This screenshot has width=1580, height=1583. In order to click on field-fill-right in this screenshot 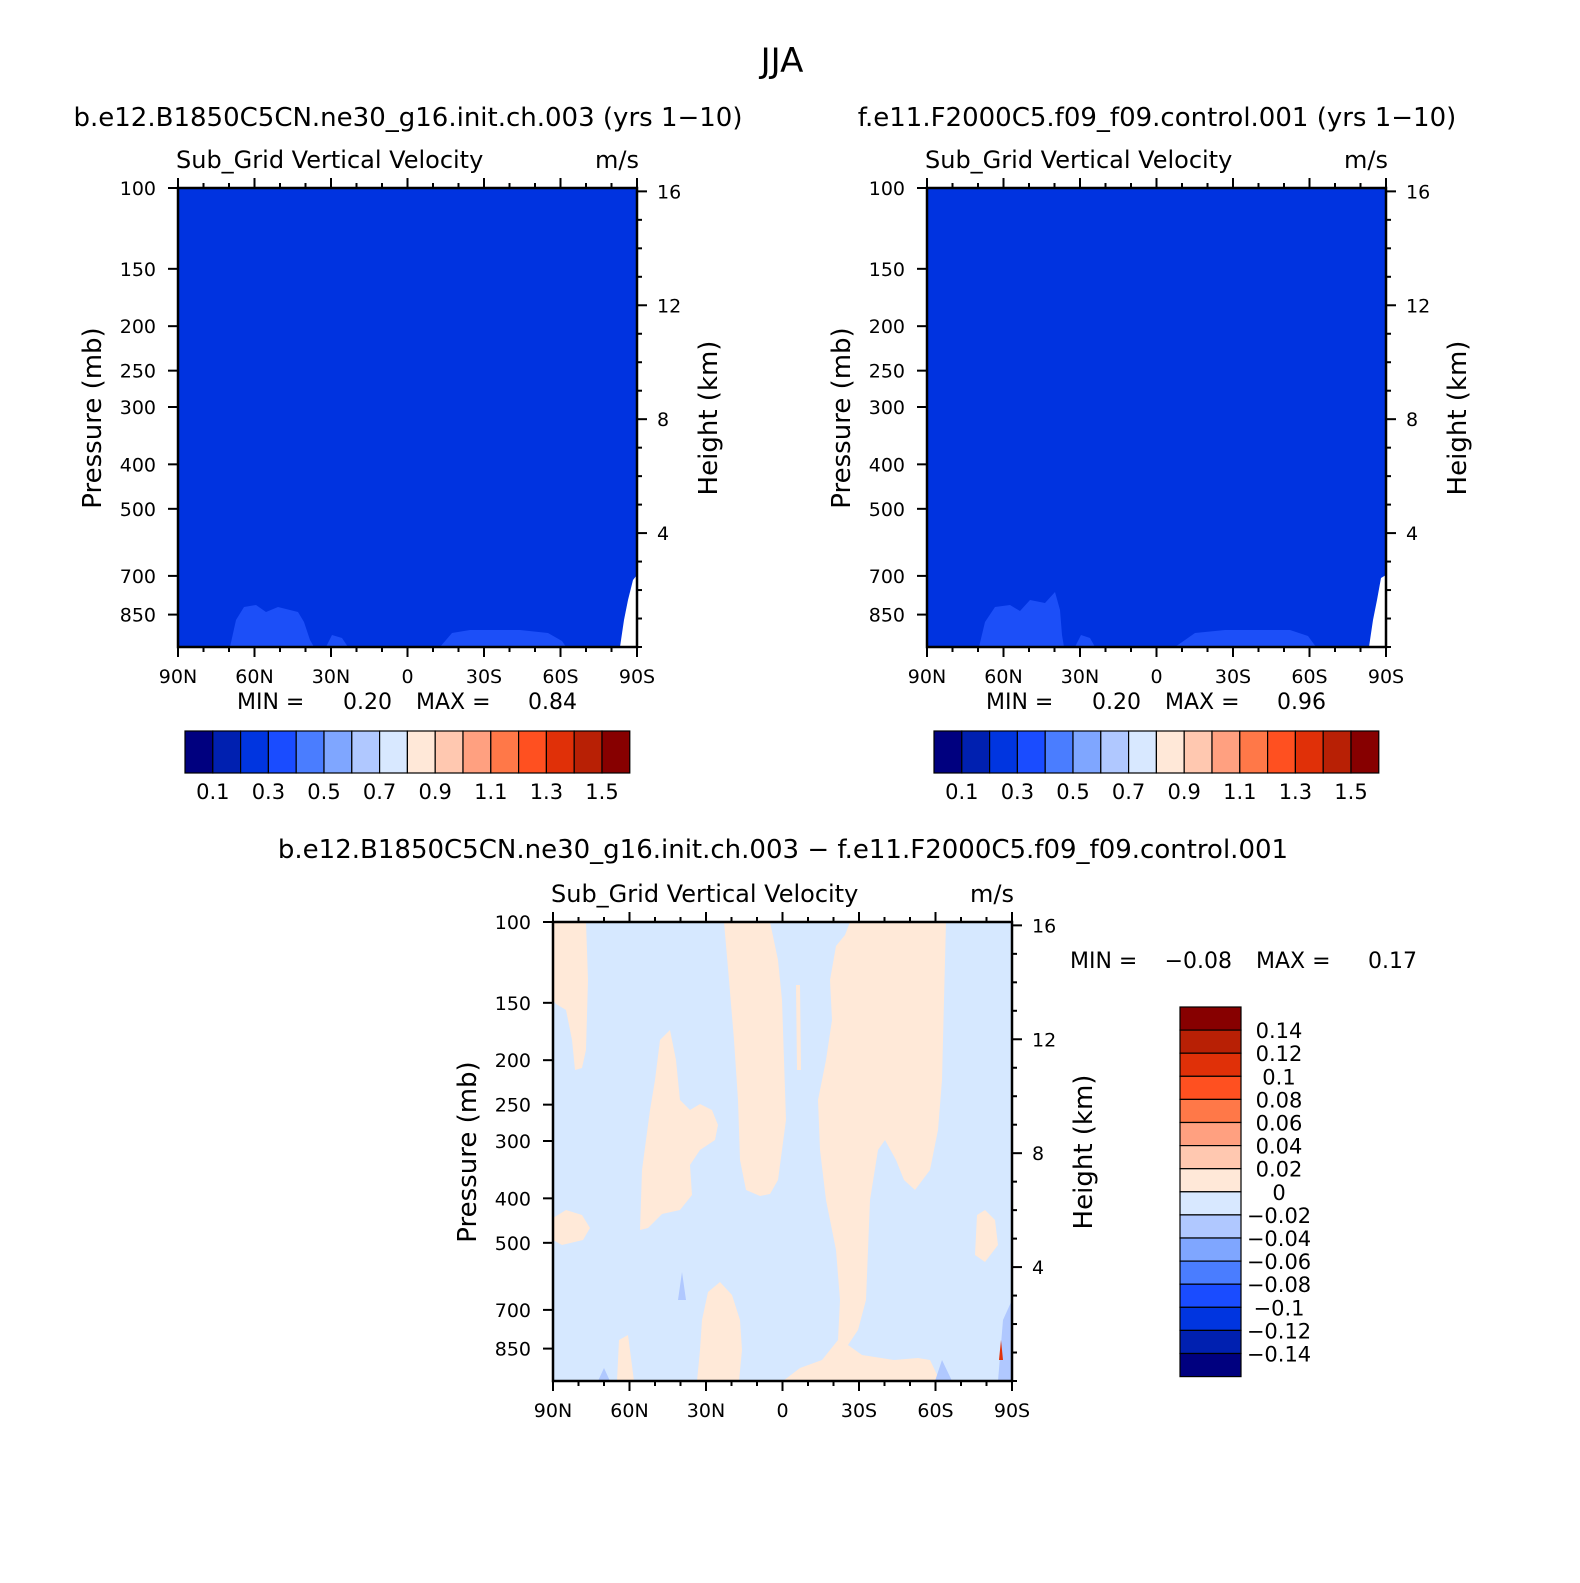, I will do `click(1156, 417)`.